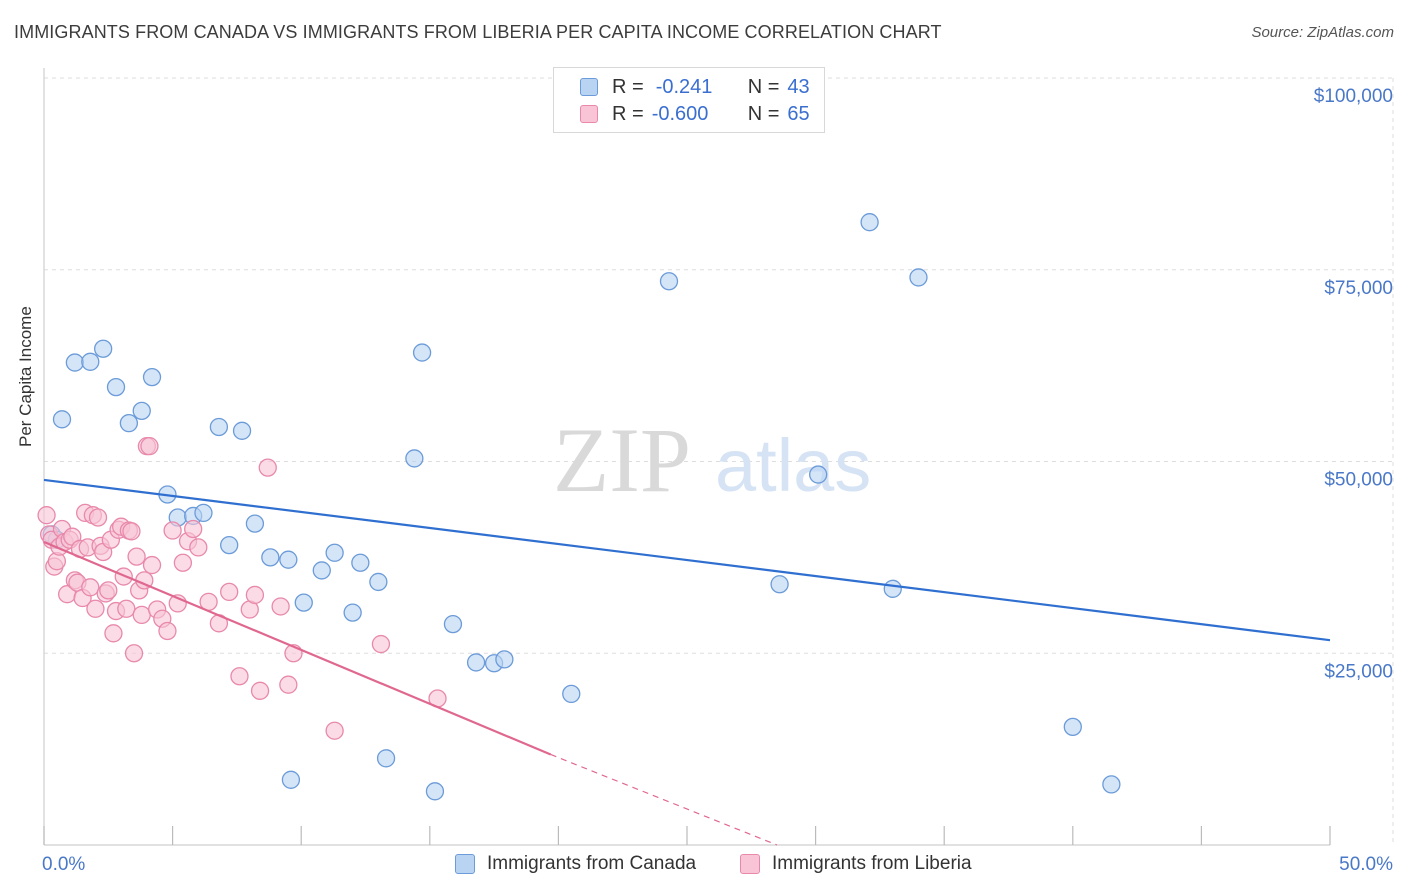  Describe the element at coordinates (1358, 480) in the screenshot. I see `y-tick-label: $50,000` at that location.